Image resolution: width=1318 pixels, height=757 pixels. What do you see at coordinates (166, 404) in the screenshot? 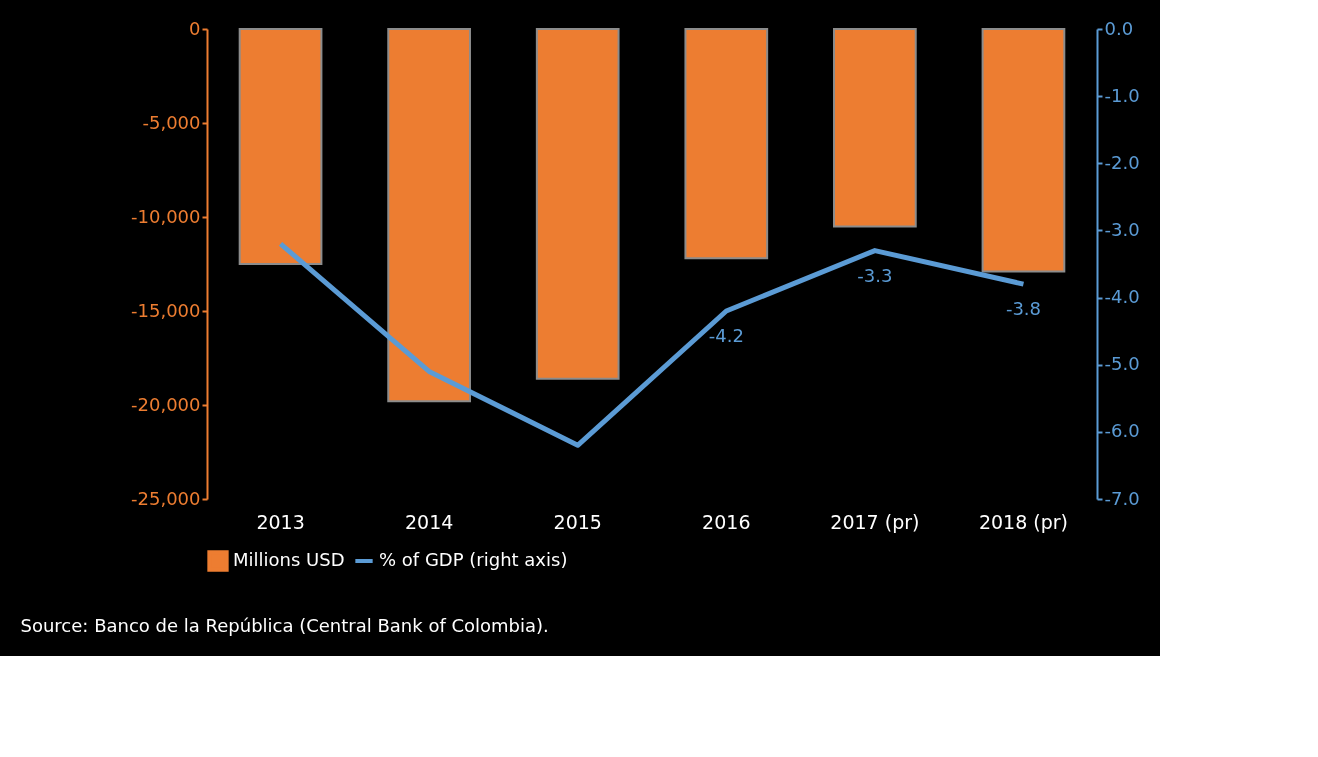
I see `y-tick-label: -20,000` at bounding box center [166, 404].